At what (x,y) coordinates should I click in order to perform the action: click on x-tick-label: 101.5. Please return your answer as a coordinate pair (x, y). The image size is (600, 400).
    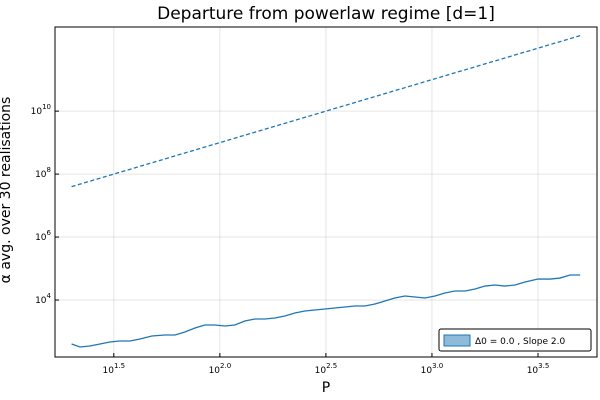
    Looking at the image, I should click on (114, 369).